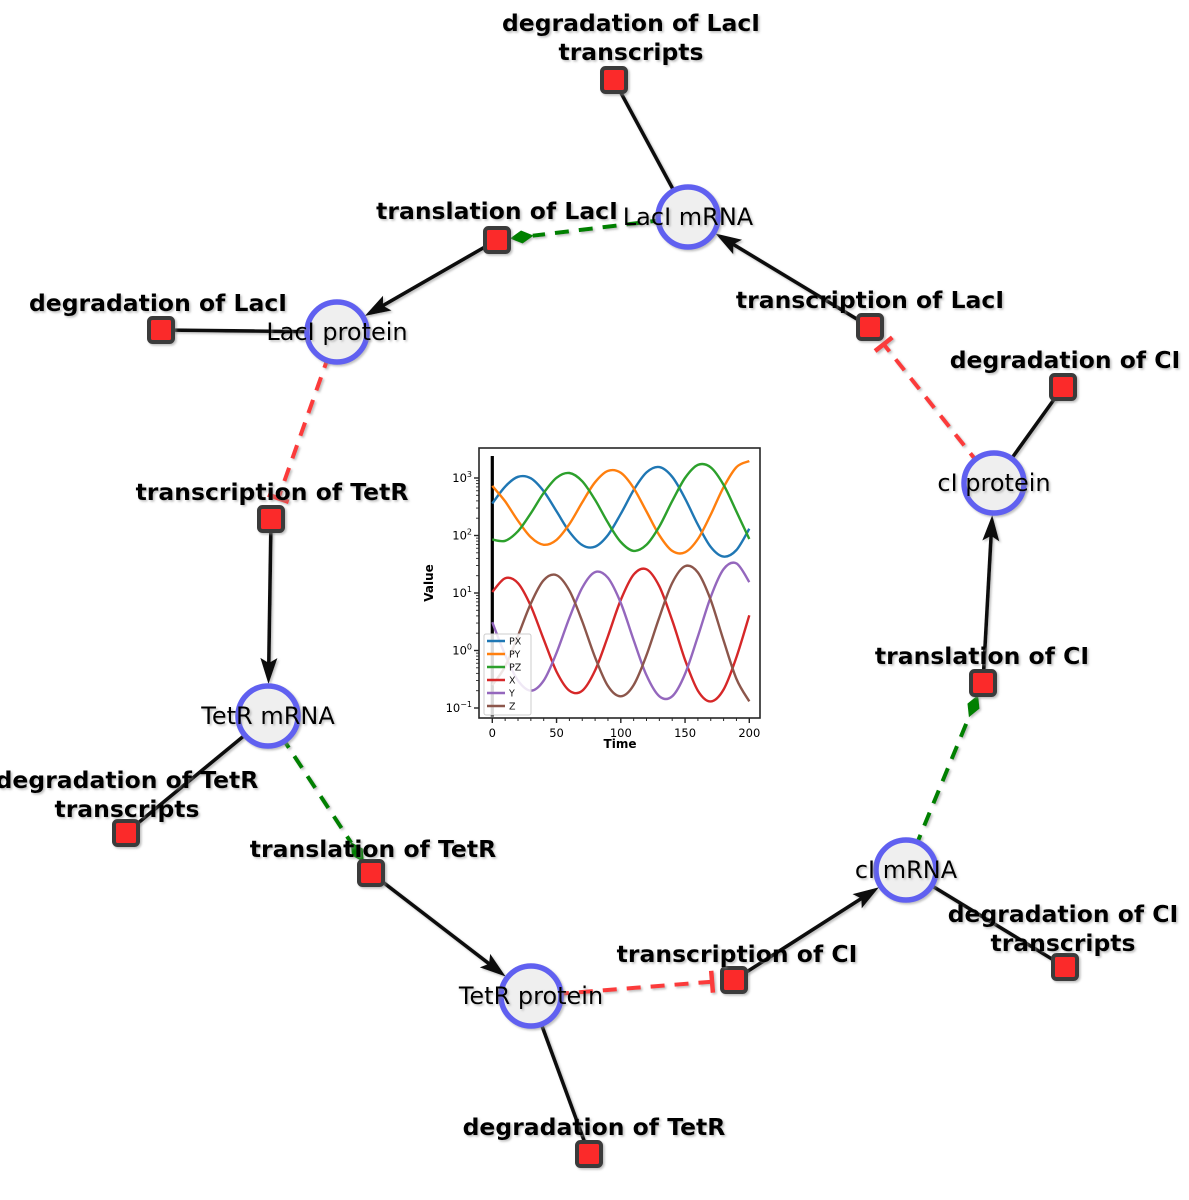 The width and height of the screenshot is (1189, 1200). Describe the element at coordinates (806, 934) in the screenshot. I see `edge-production-txn-ci-to-ci-mrna` at that location.